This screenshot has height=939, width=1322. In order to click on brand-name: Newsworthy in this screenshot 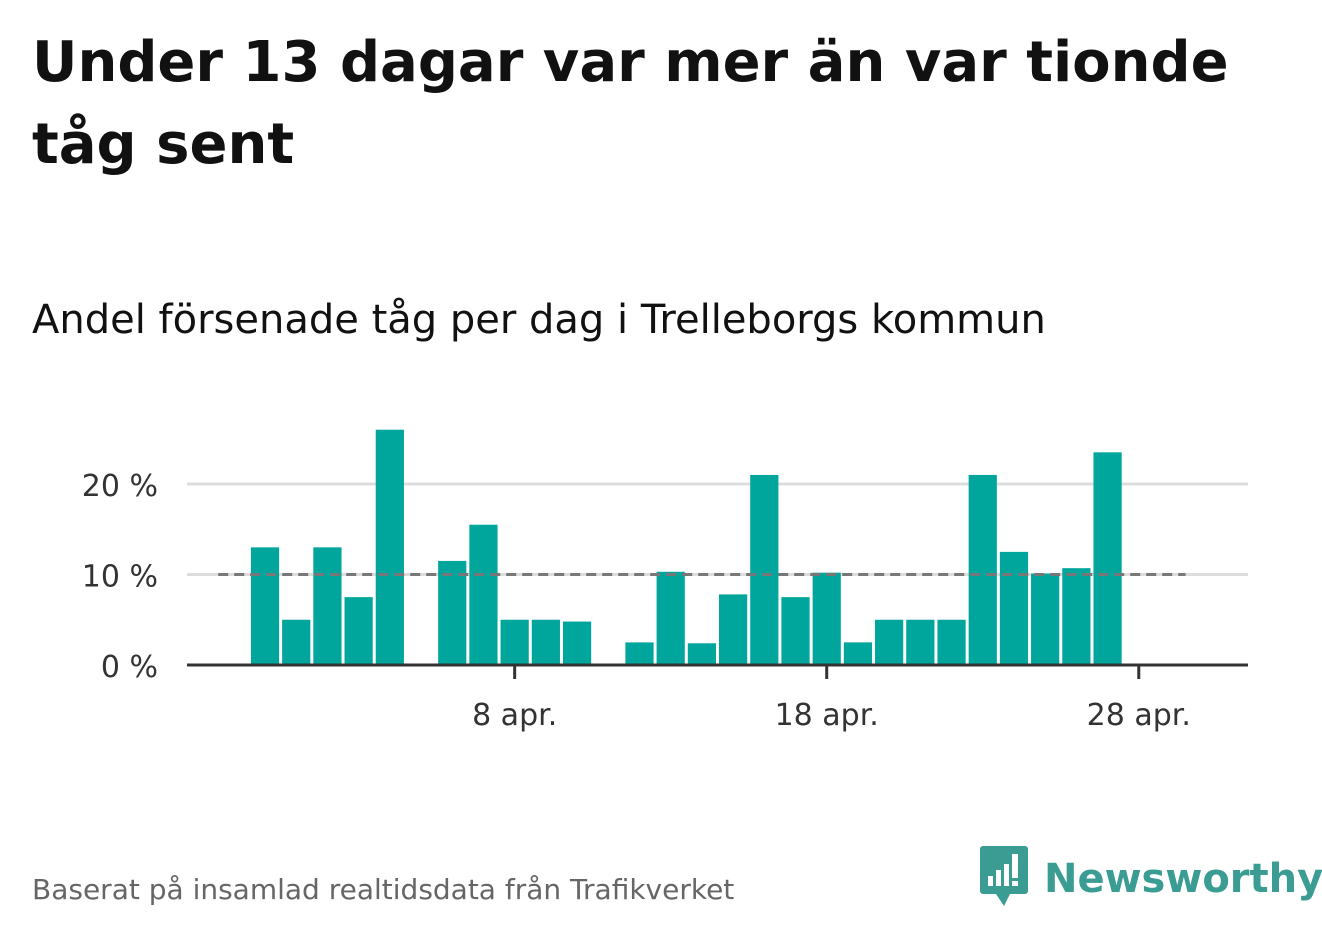, I will do `click(1183, 879)`.